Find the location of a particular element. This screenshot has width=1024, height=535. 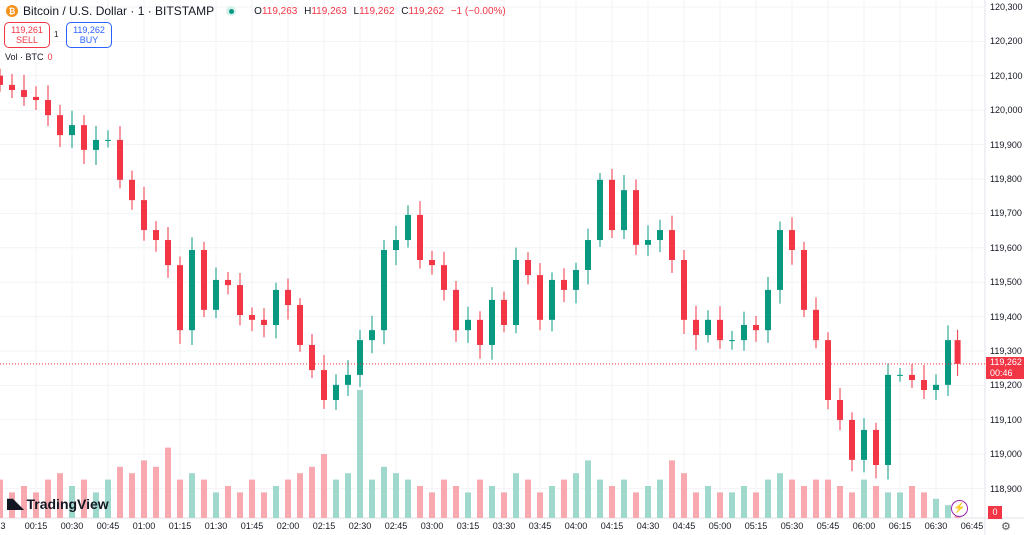

price-tick: 120,000 is located at coordinates (1006, 110).